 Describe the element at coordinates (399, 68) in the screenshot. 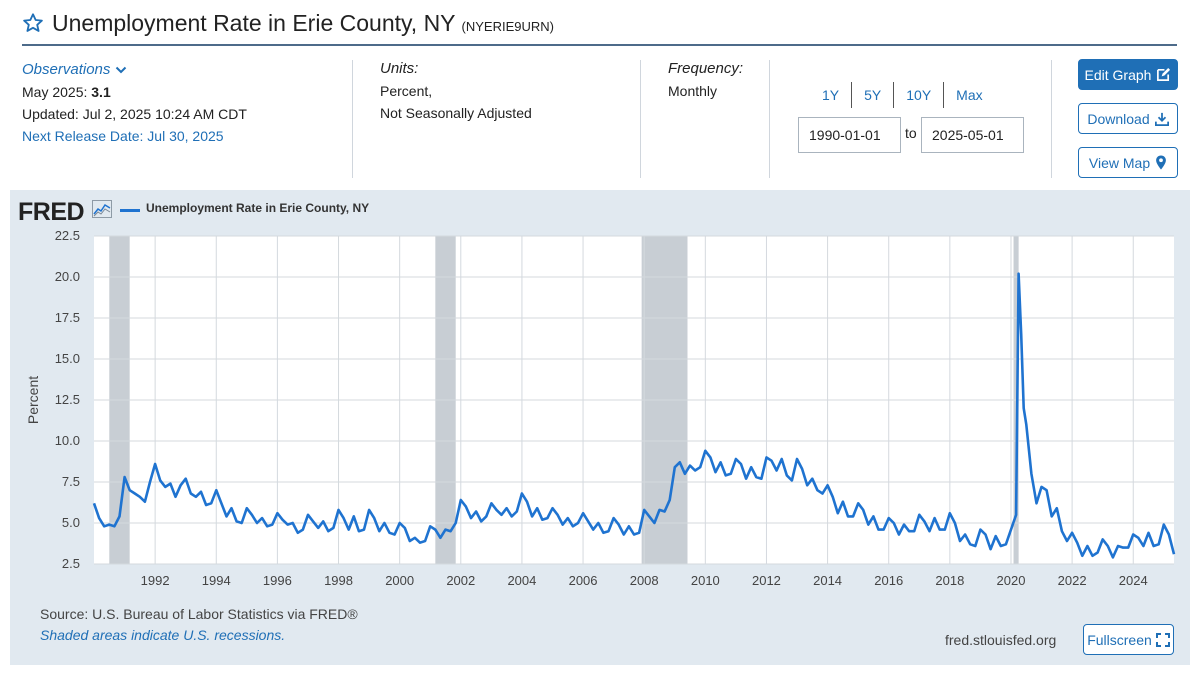

I see `units-label: Units:` at that location.